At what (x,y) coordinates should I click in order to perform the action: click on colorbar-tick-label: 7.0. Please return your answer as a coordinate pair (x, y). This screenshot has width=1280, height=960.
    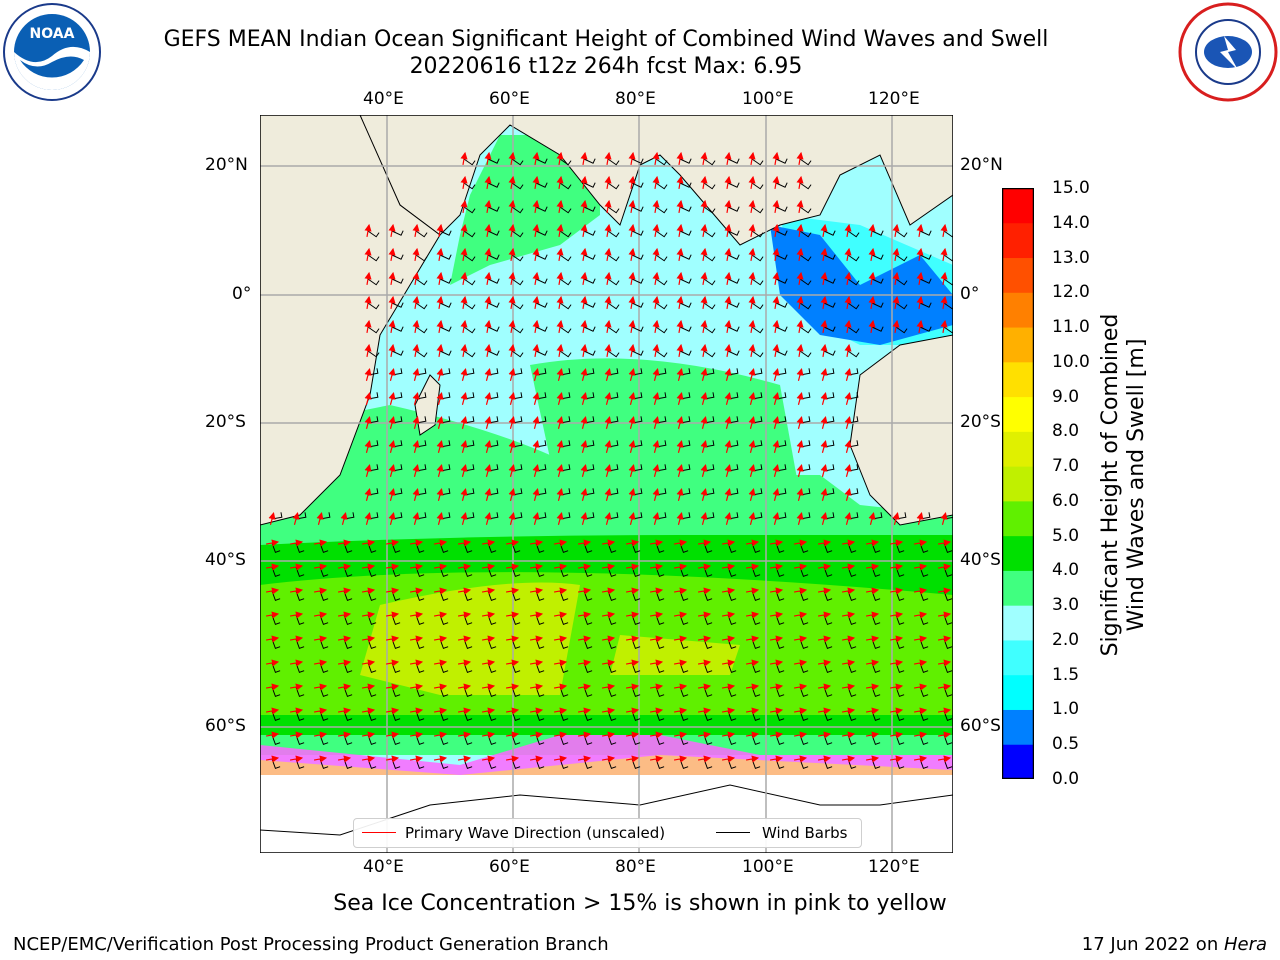
    Looking at the image, I should click on (1066, 466).